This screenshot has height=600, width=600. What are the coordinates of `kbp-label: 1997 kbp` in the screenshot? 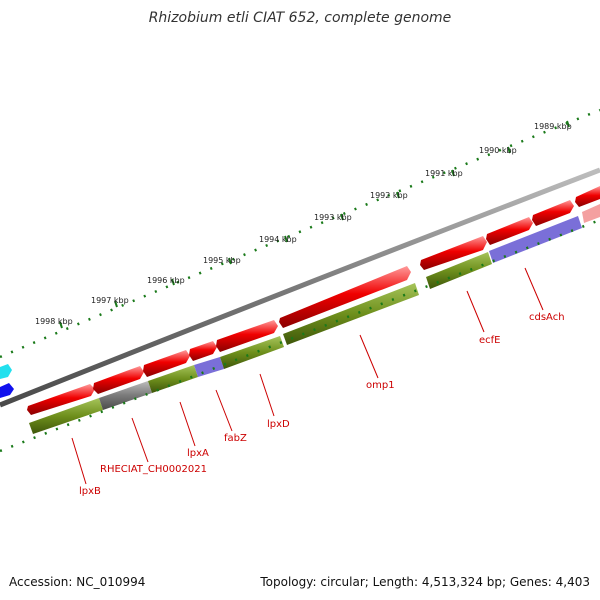 It's located at (110, 300).